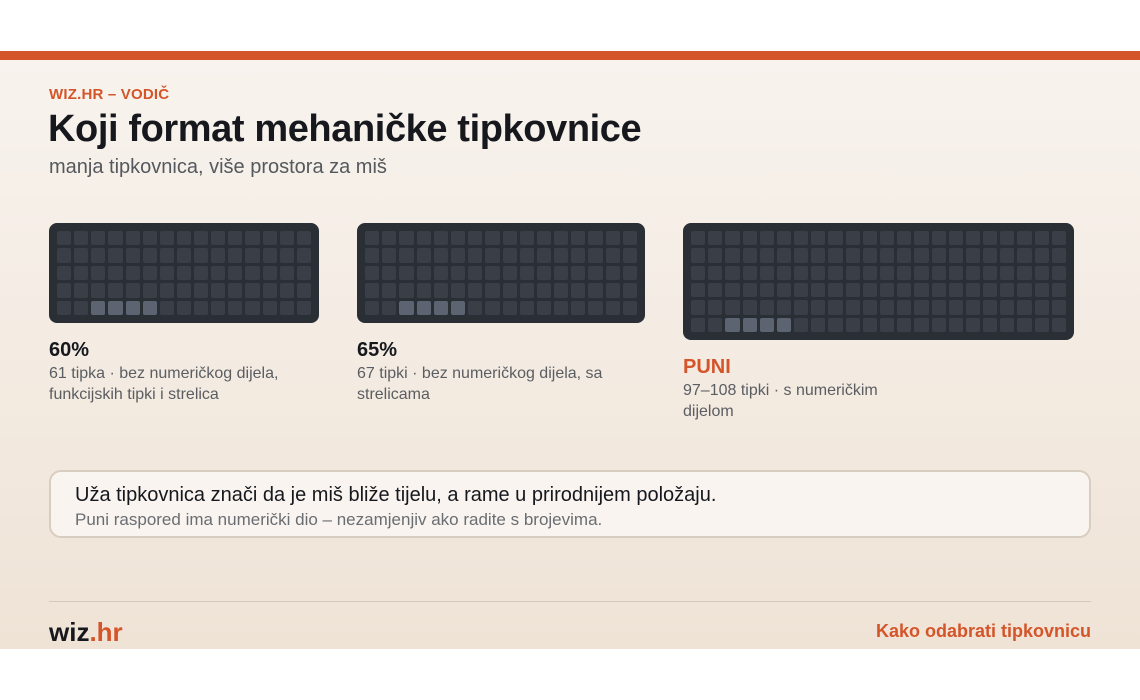 The image size is (1140, 700). What do you see at coordinates (707, 367) in the screenshot?
I see `format-name-full: PUNI` at bounding box center [707, 367].